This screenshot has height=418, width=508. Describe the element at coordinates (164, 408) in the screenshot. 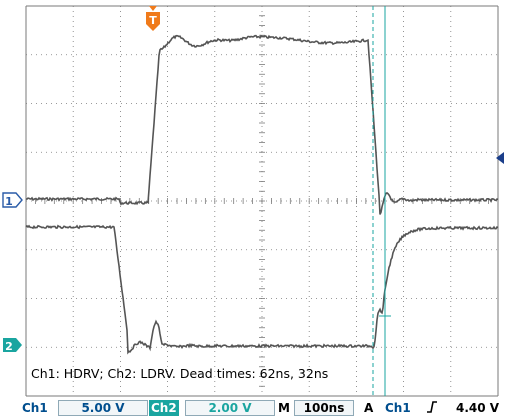

I see `ch2-label: Ch2` at that location.